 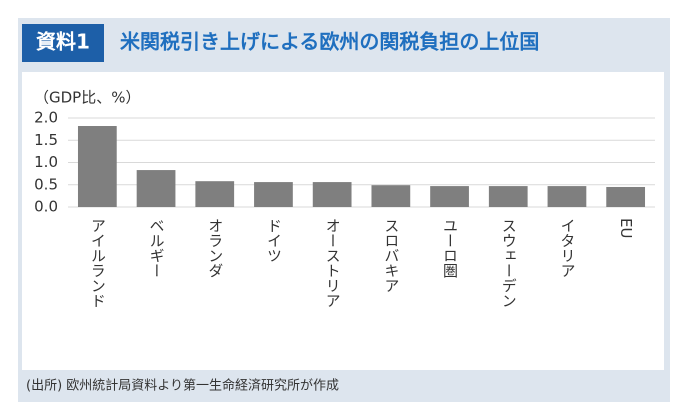 What do you see at coordinates (333, 263) in the screenshot?
I see `x-tick-label: オーストリア` at bounding box center [333, 263].